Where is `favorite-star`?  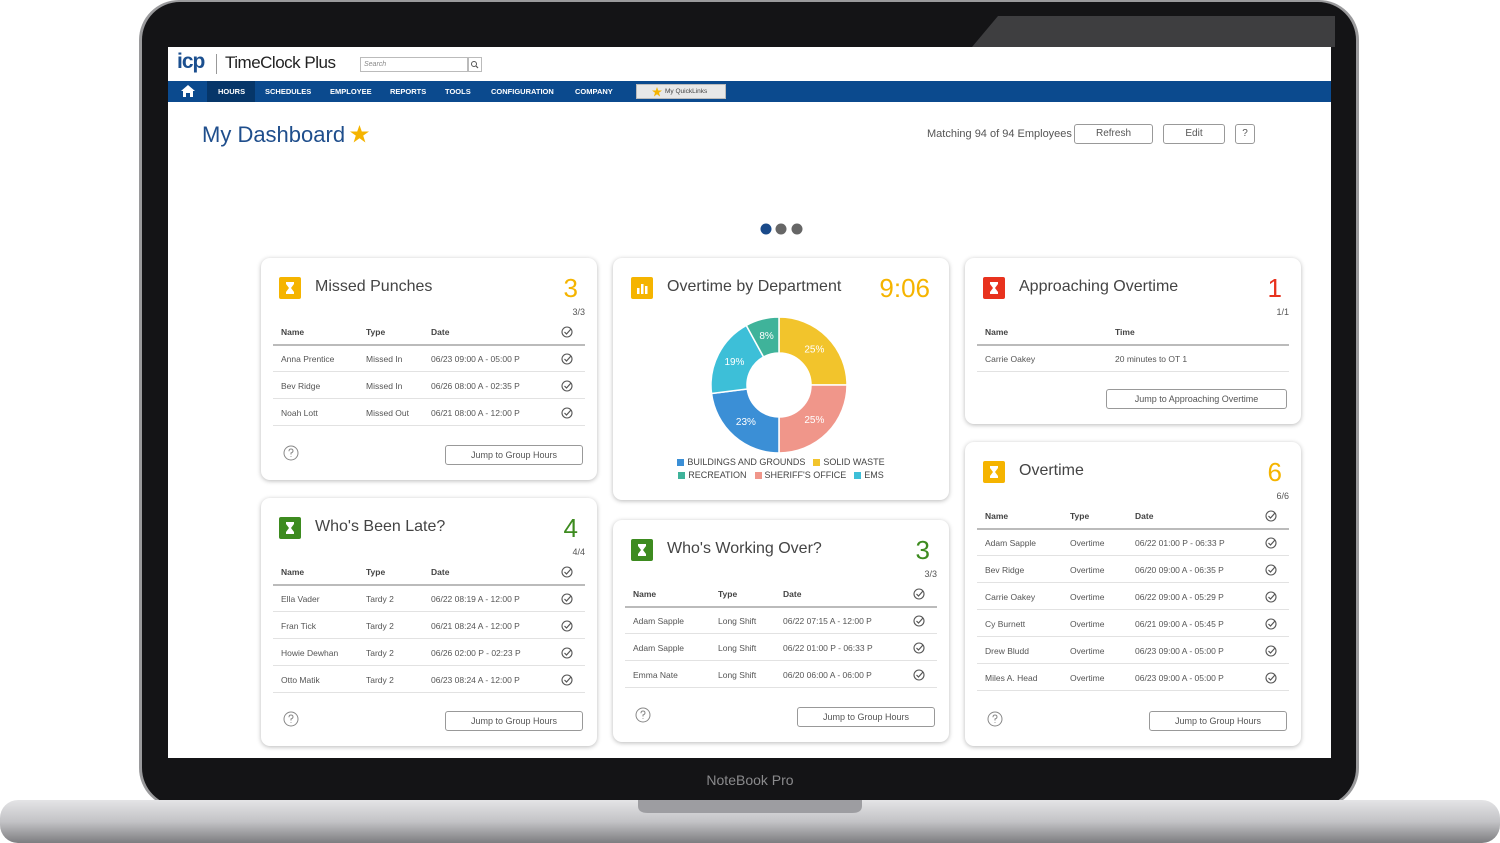 favorite-star is located at coordinates (359, 134).